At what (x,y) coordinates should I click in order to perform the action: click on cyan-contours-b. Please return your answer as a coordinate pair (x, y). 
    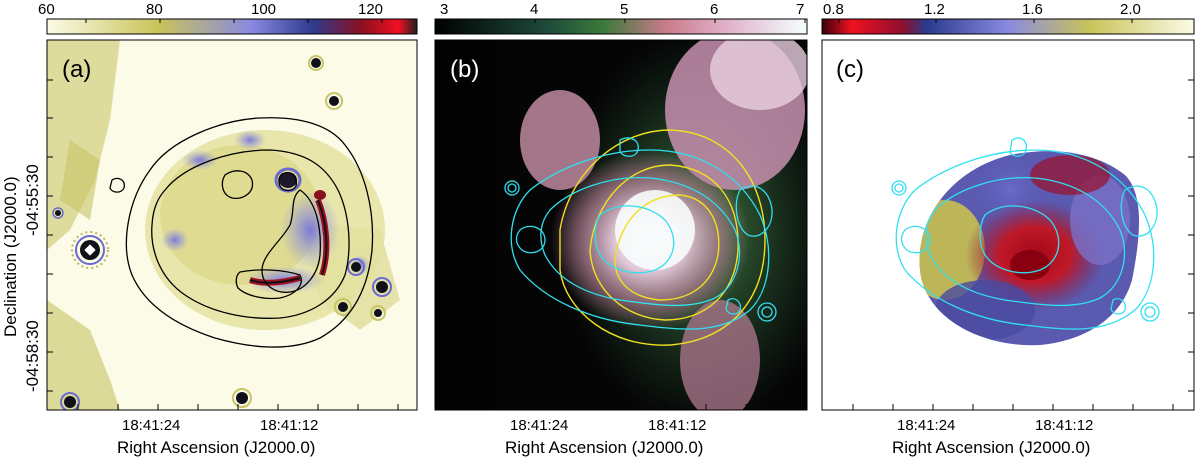
    Looking at the image, I should click on (640, 233).